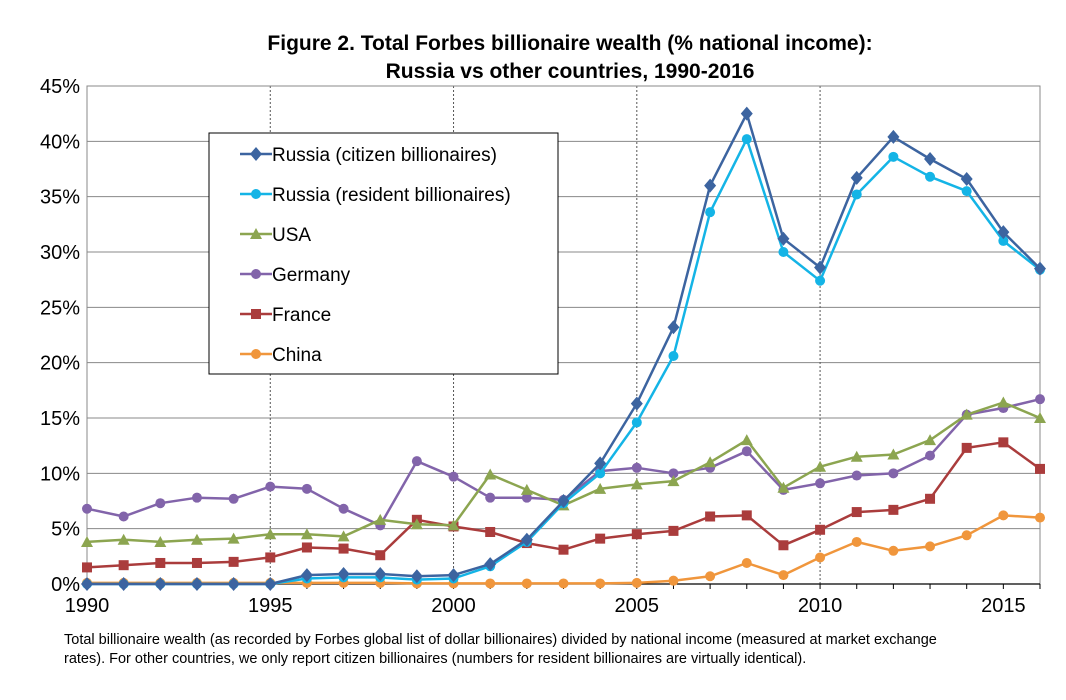 This screenshot has height=700, width=1066. Describe the element at coordinates (60, 253) in the screenshot. I see `y-tick-label: 30%` at that location.